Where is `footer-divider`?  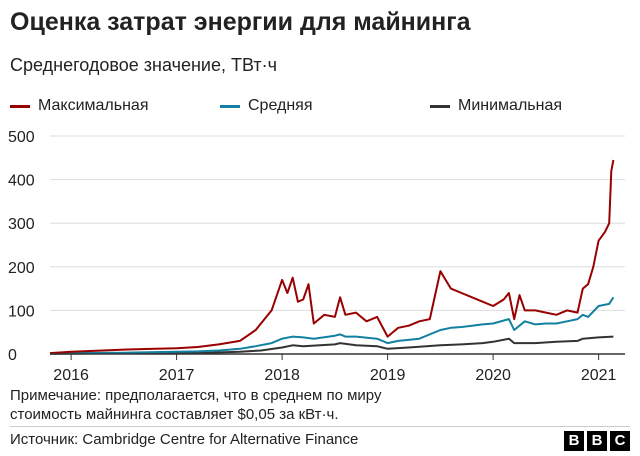 footer-divider is located at coordinates (320, 426).